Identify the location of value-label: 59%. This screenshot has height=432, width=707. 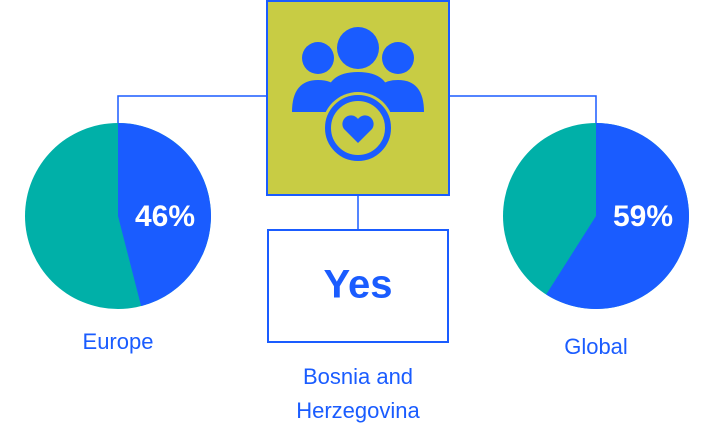
(643, 216).